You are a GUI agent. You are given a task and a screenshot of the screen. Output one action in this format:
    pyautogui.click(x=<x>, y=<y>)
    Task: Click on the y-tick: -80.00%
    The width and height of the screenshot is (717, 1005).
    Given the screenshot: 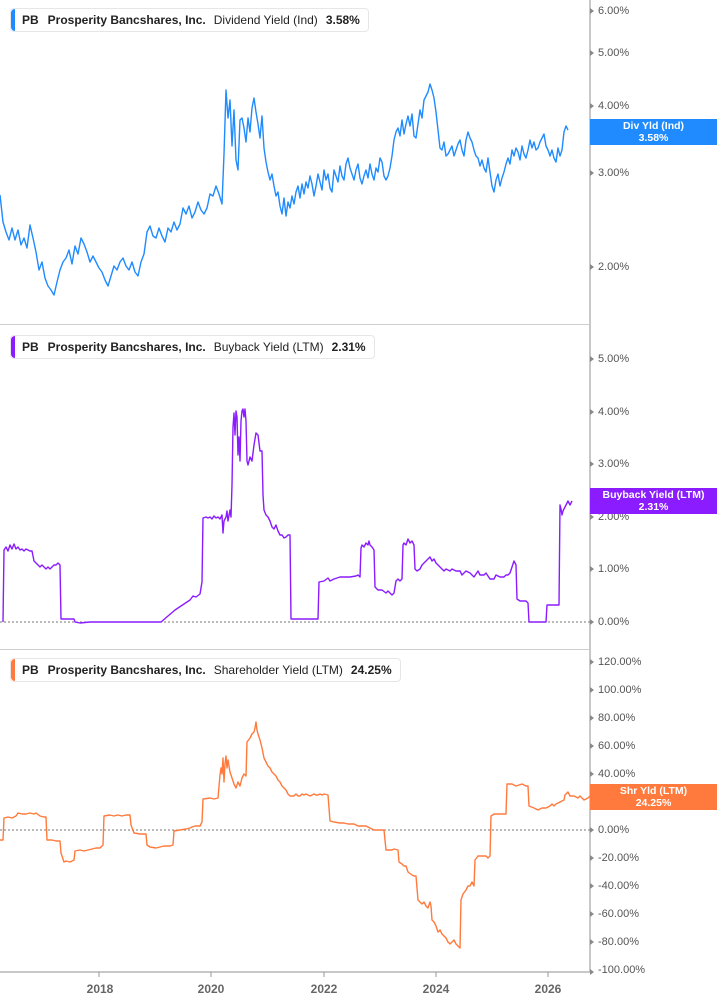 What is the action you would take?
    pyautogui.click(x=618, y=942)
    